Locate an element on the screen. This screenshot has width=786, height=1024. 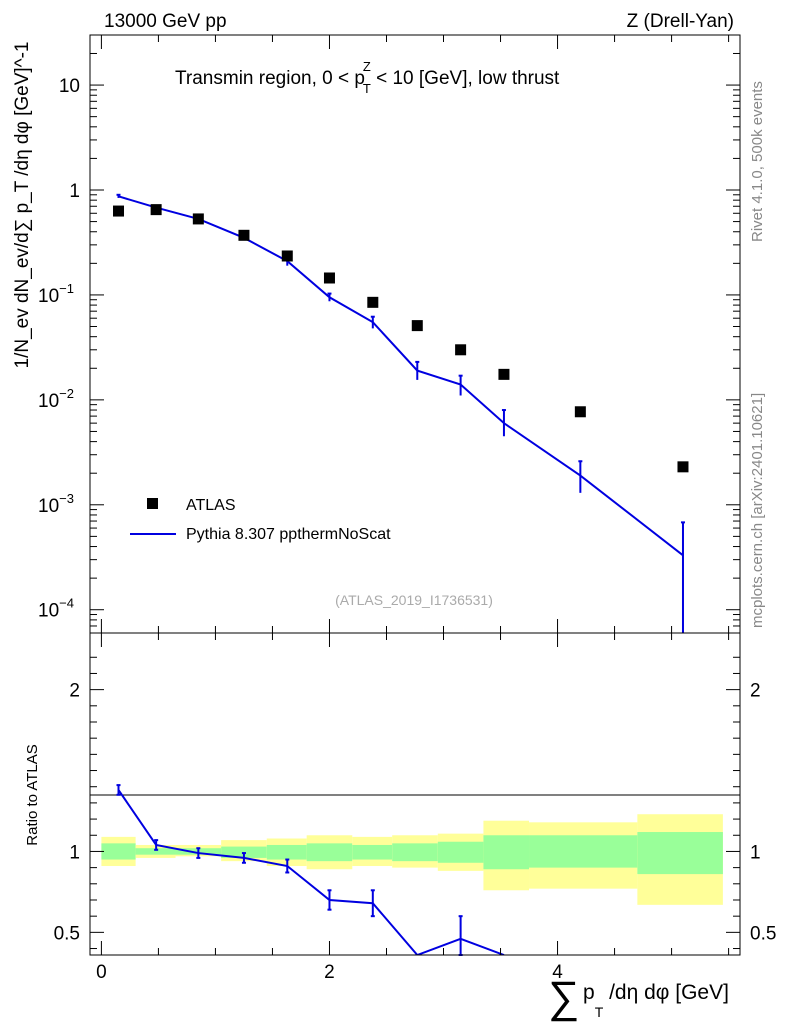
ratio-y-axis-label: Ratio to ATLAS is located at coordinates (32, 794).